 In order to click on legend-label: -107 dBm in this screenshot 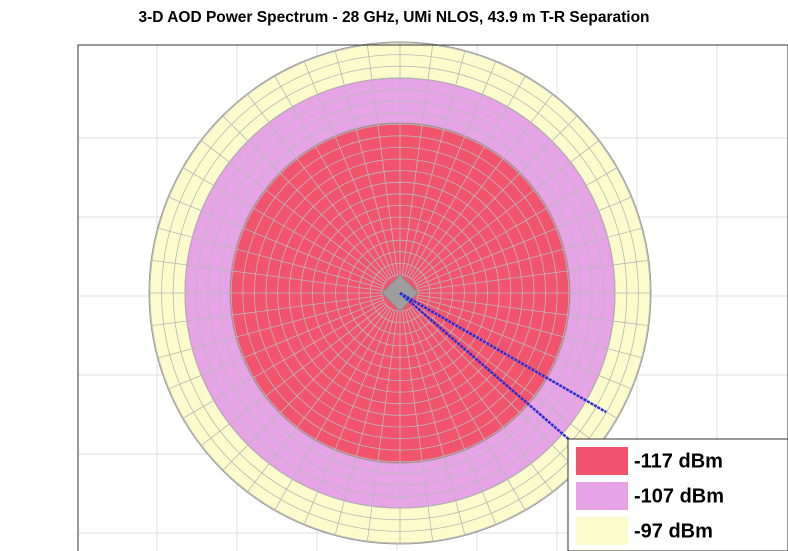, I will do `click(679, 496)`.